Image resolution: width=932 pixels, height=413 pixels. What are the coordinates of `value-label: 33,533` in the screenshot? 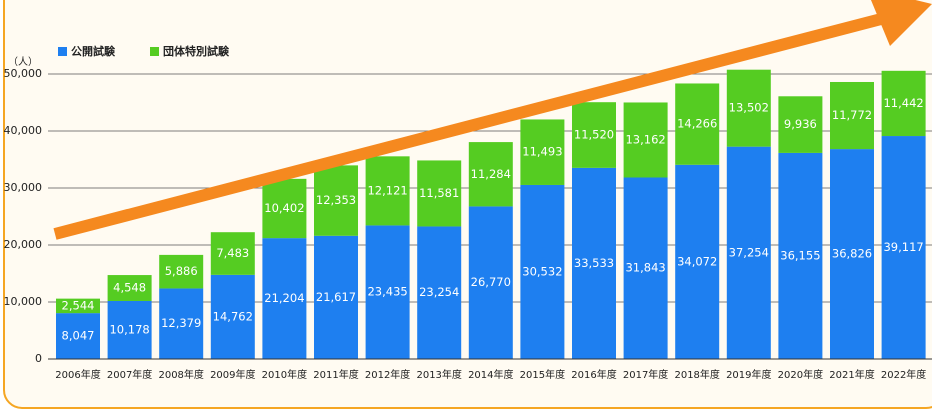 It's located at (594, 263).